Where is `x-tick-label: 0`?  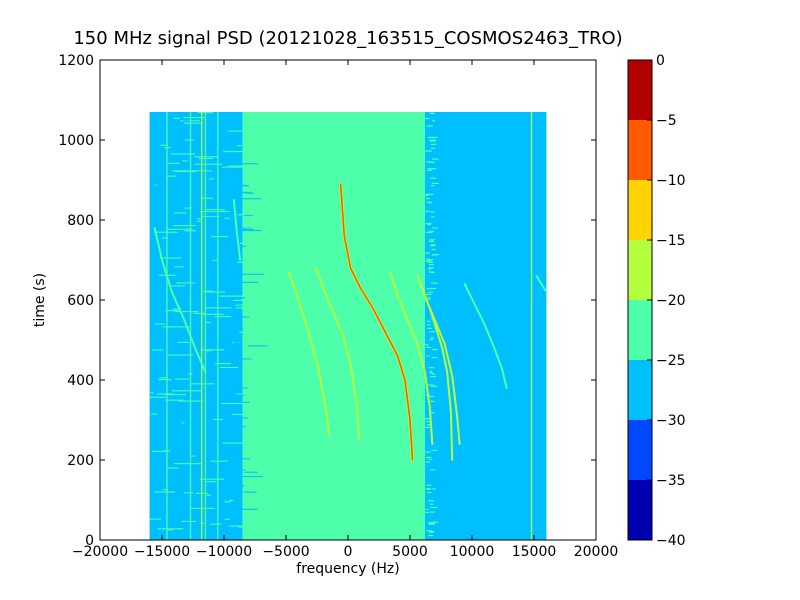 x-tick-label: 0 is located at coordinates (348, 552).